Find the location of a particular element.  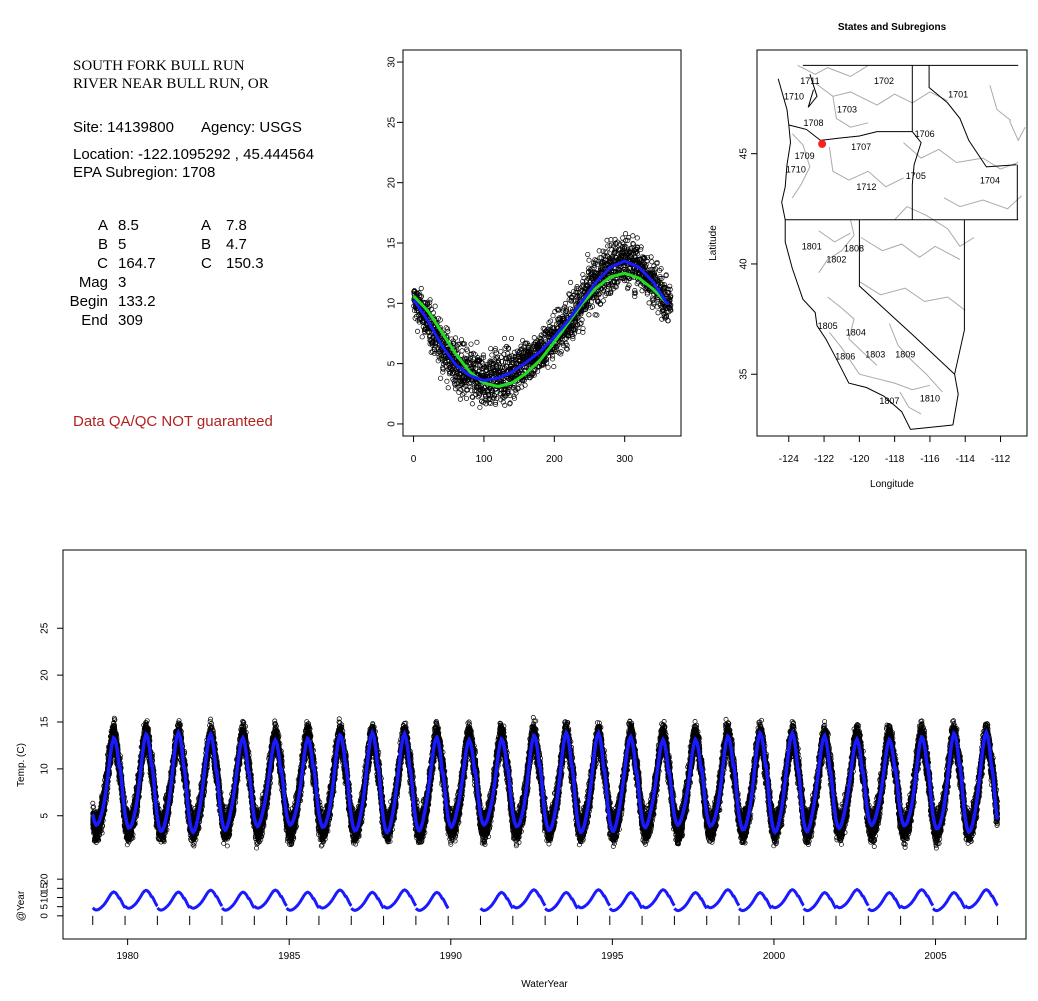

site-marker is located at coordinates (822, 144).